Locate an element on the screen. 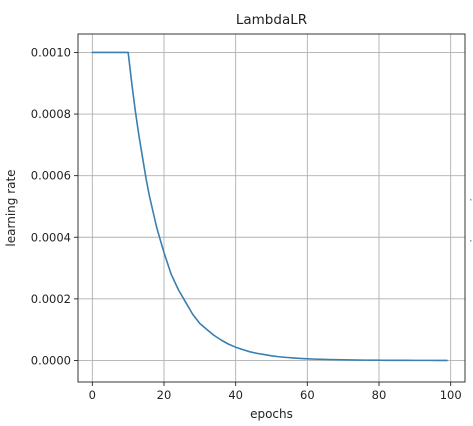 The height and width of the screenshot is (426, 473). y-tick-label: 0.0002 is located at coordinates (51, 299).